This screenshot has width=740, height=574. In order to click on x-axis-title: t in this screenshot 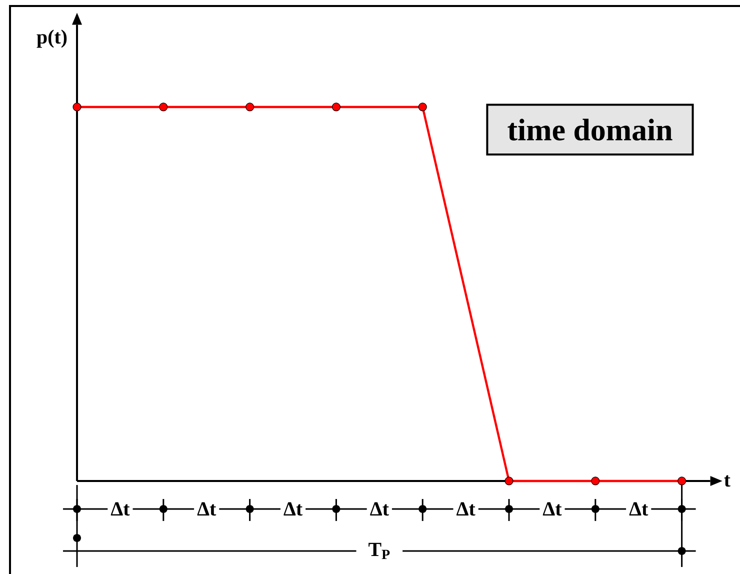, I will do `click(727, 481)`.